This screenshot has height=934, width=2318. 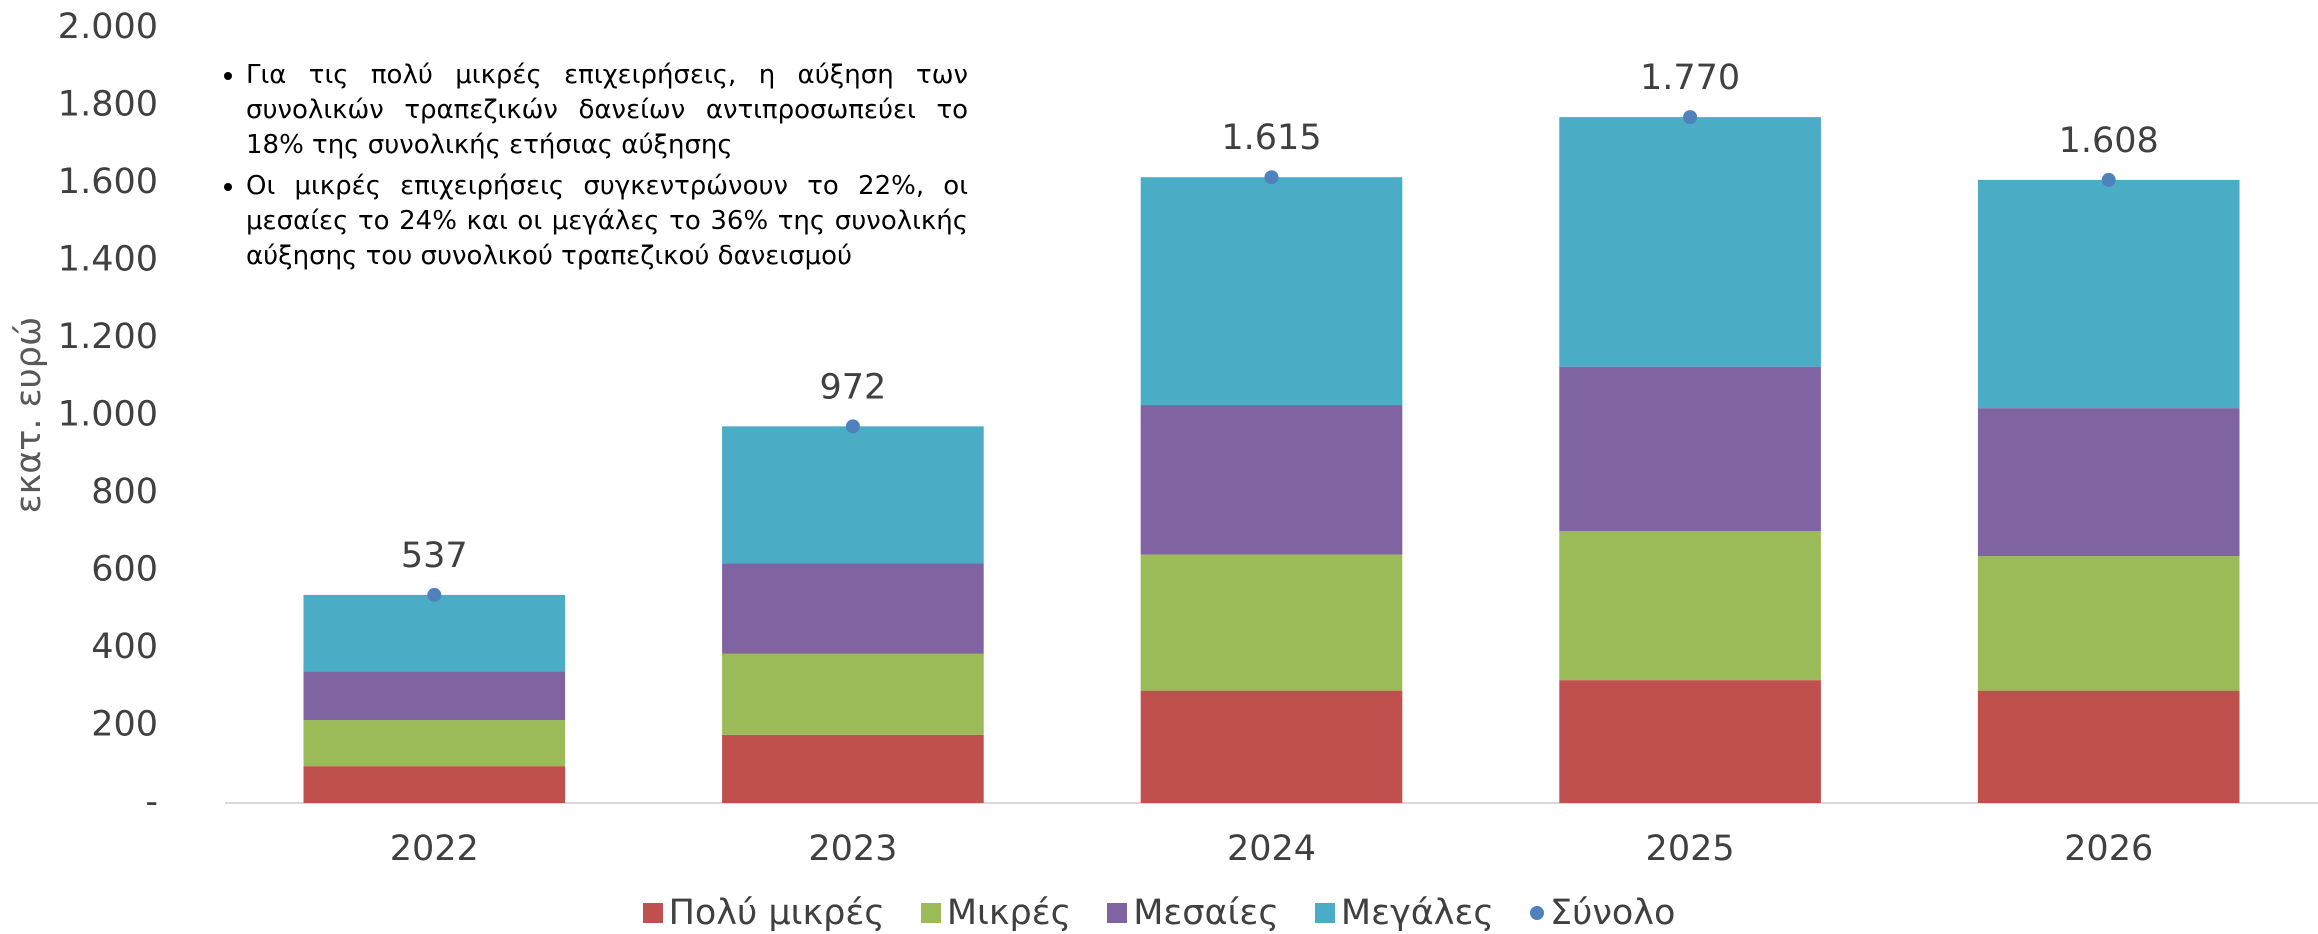 What do you see at coordinates (434, 556) in the screenshot?
I see `data-label: 537` at bounding box center [434, 556].